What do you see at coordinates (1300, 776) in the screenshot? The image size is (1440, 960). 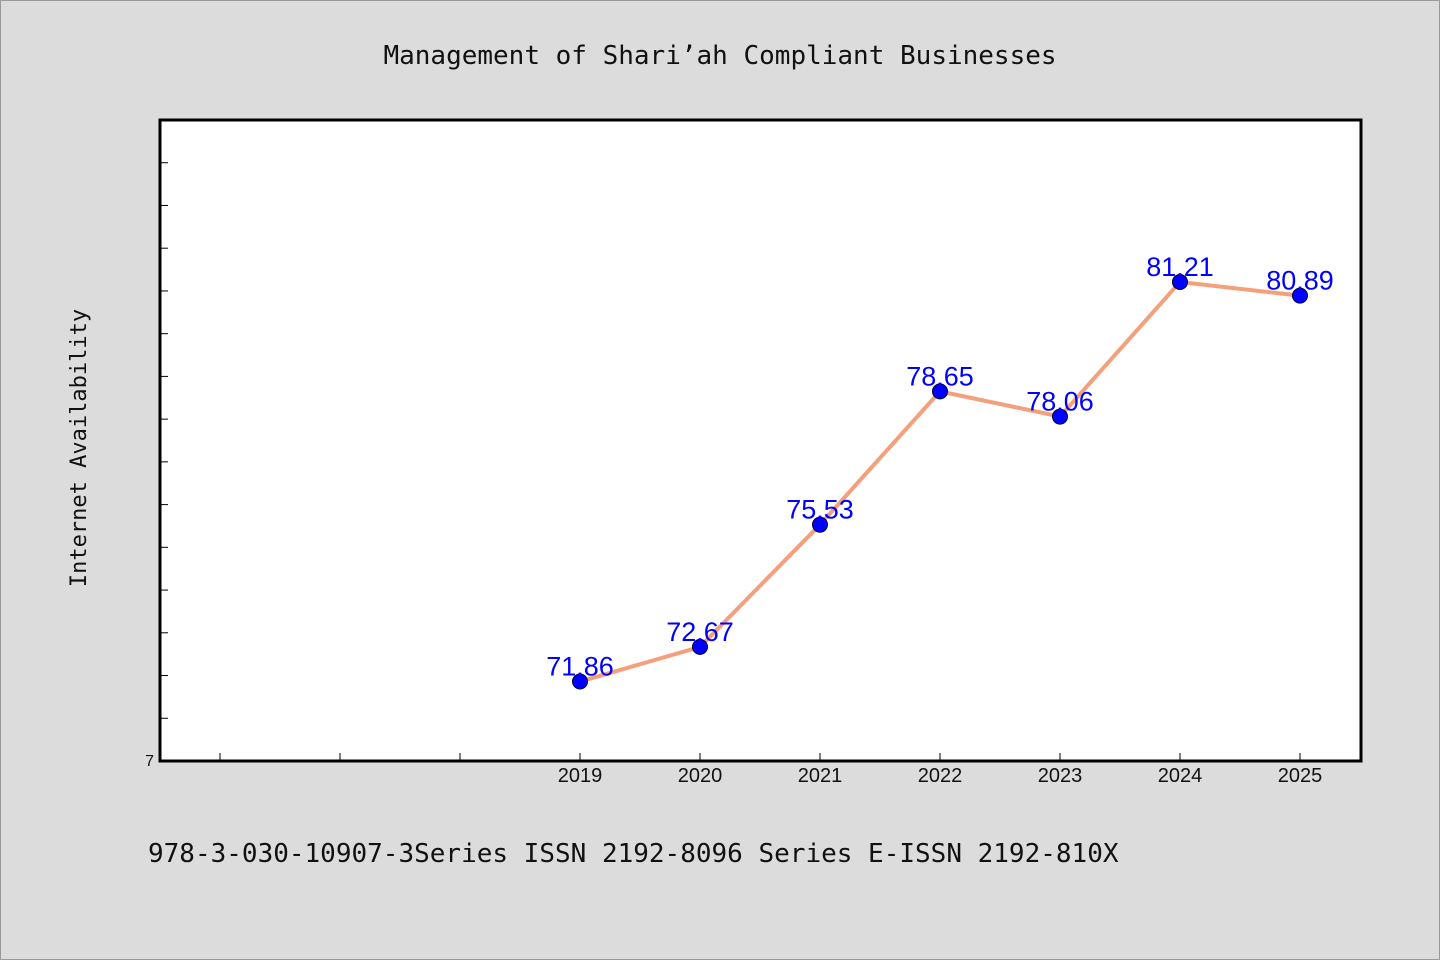 I see `x-tick-label: 2025` at bounding box center [1300, 776].